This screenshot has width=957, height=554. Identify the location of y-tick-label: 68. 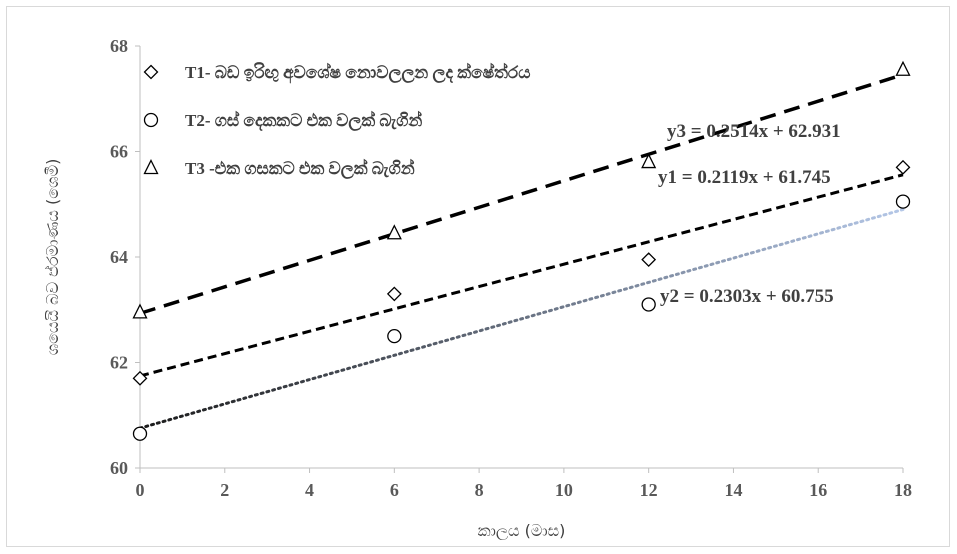
(119, 46).